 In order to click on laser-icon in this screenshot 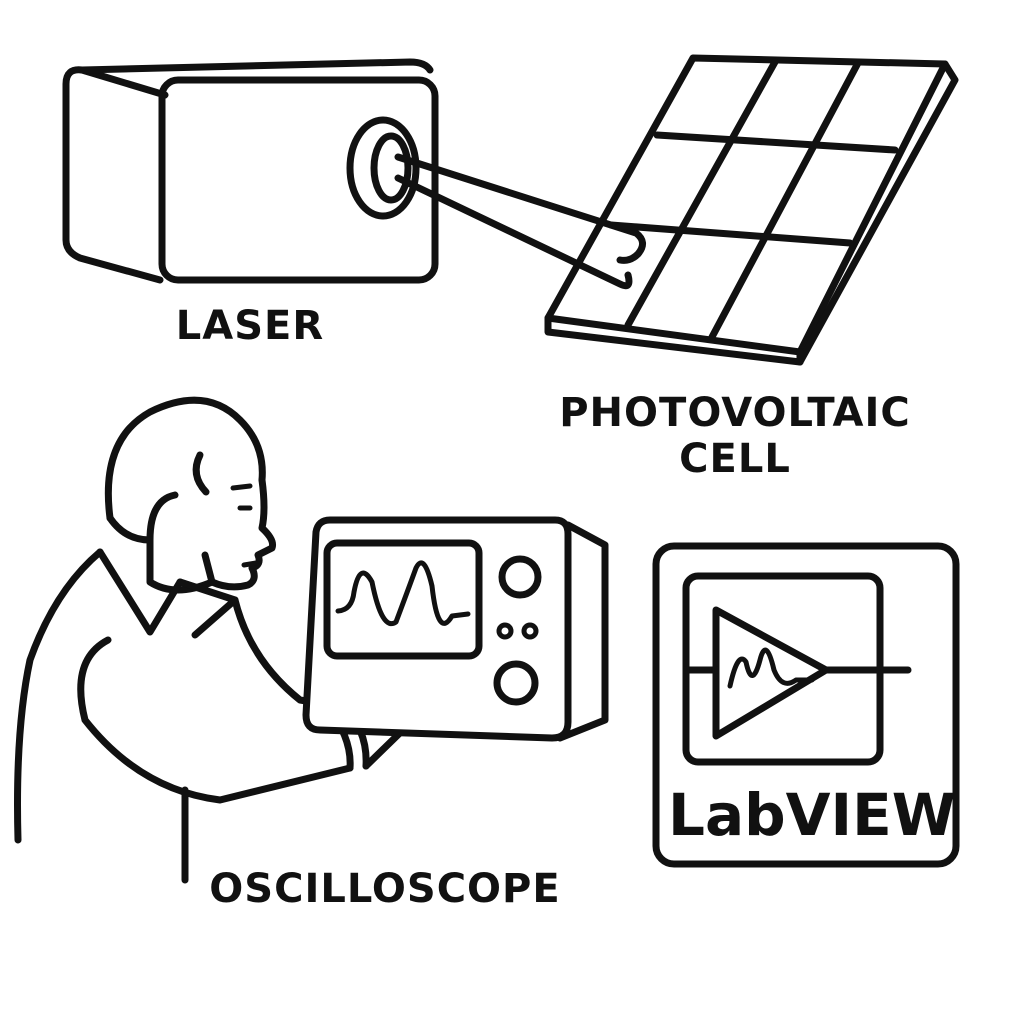, I will do `click(250, 171)`.